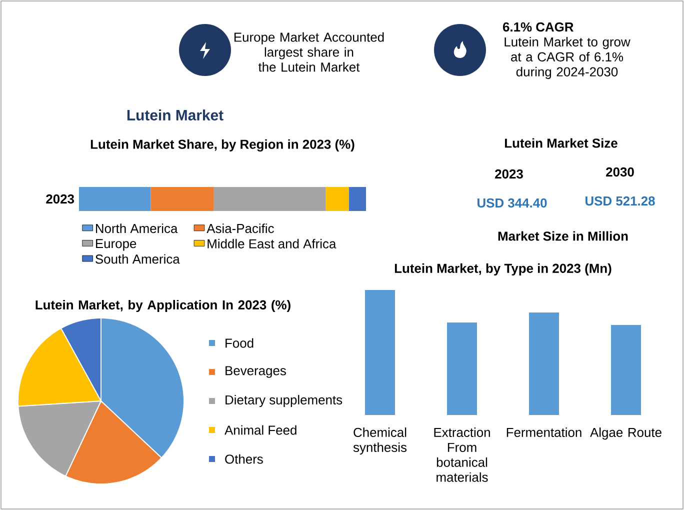 This screenshot has height=510, width=684. I want to click on text: 2030, so click(620, 172).